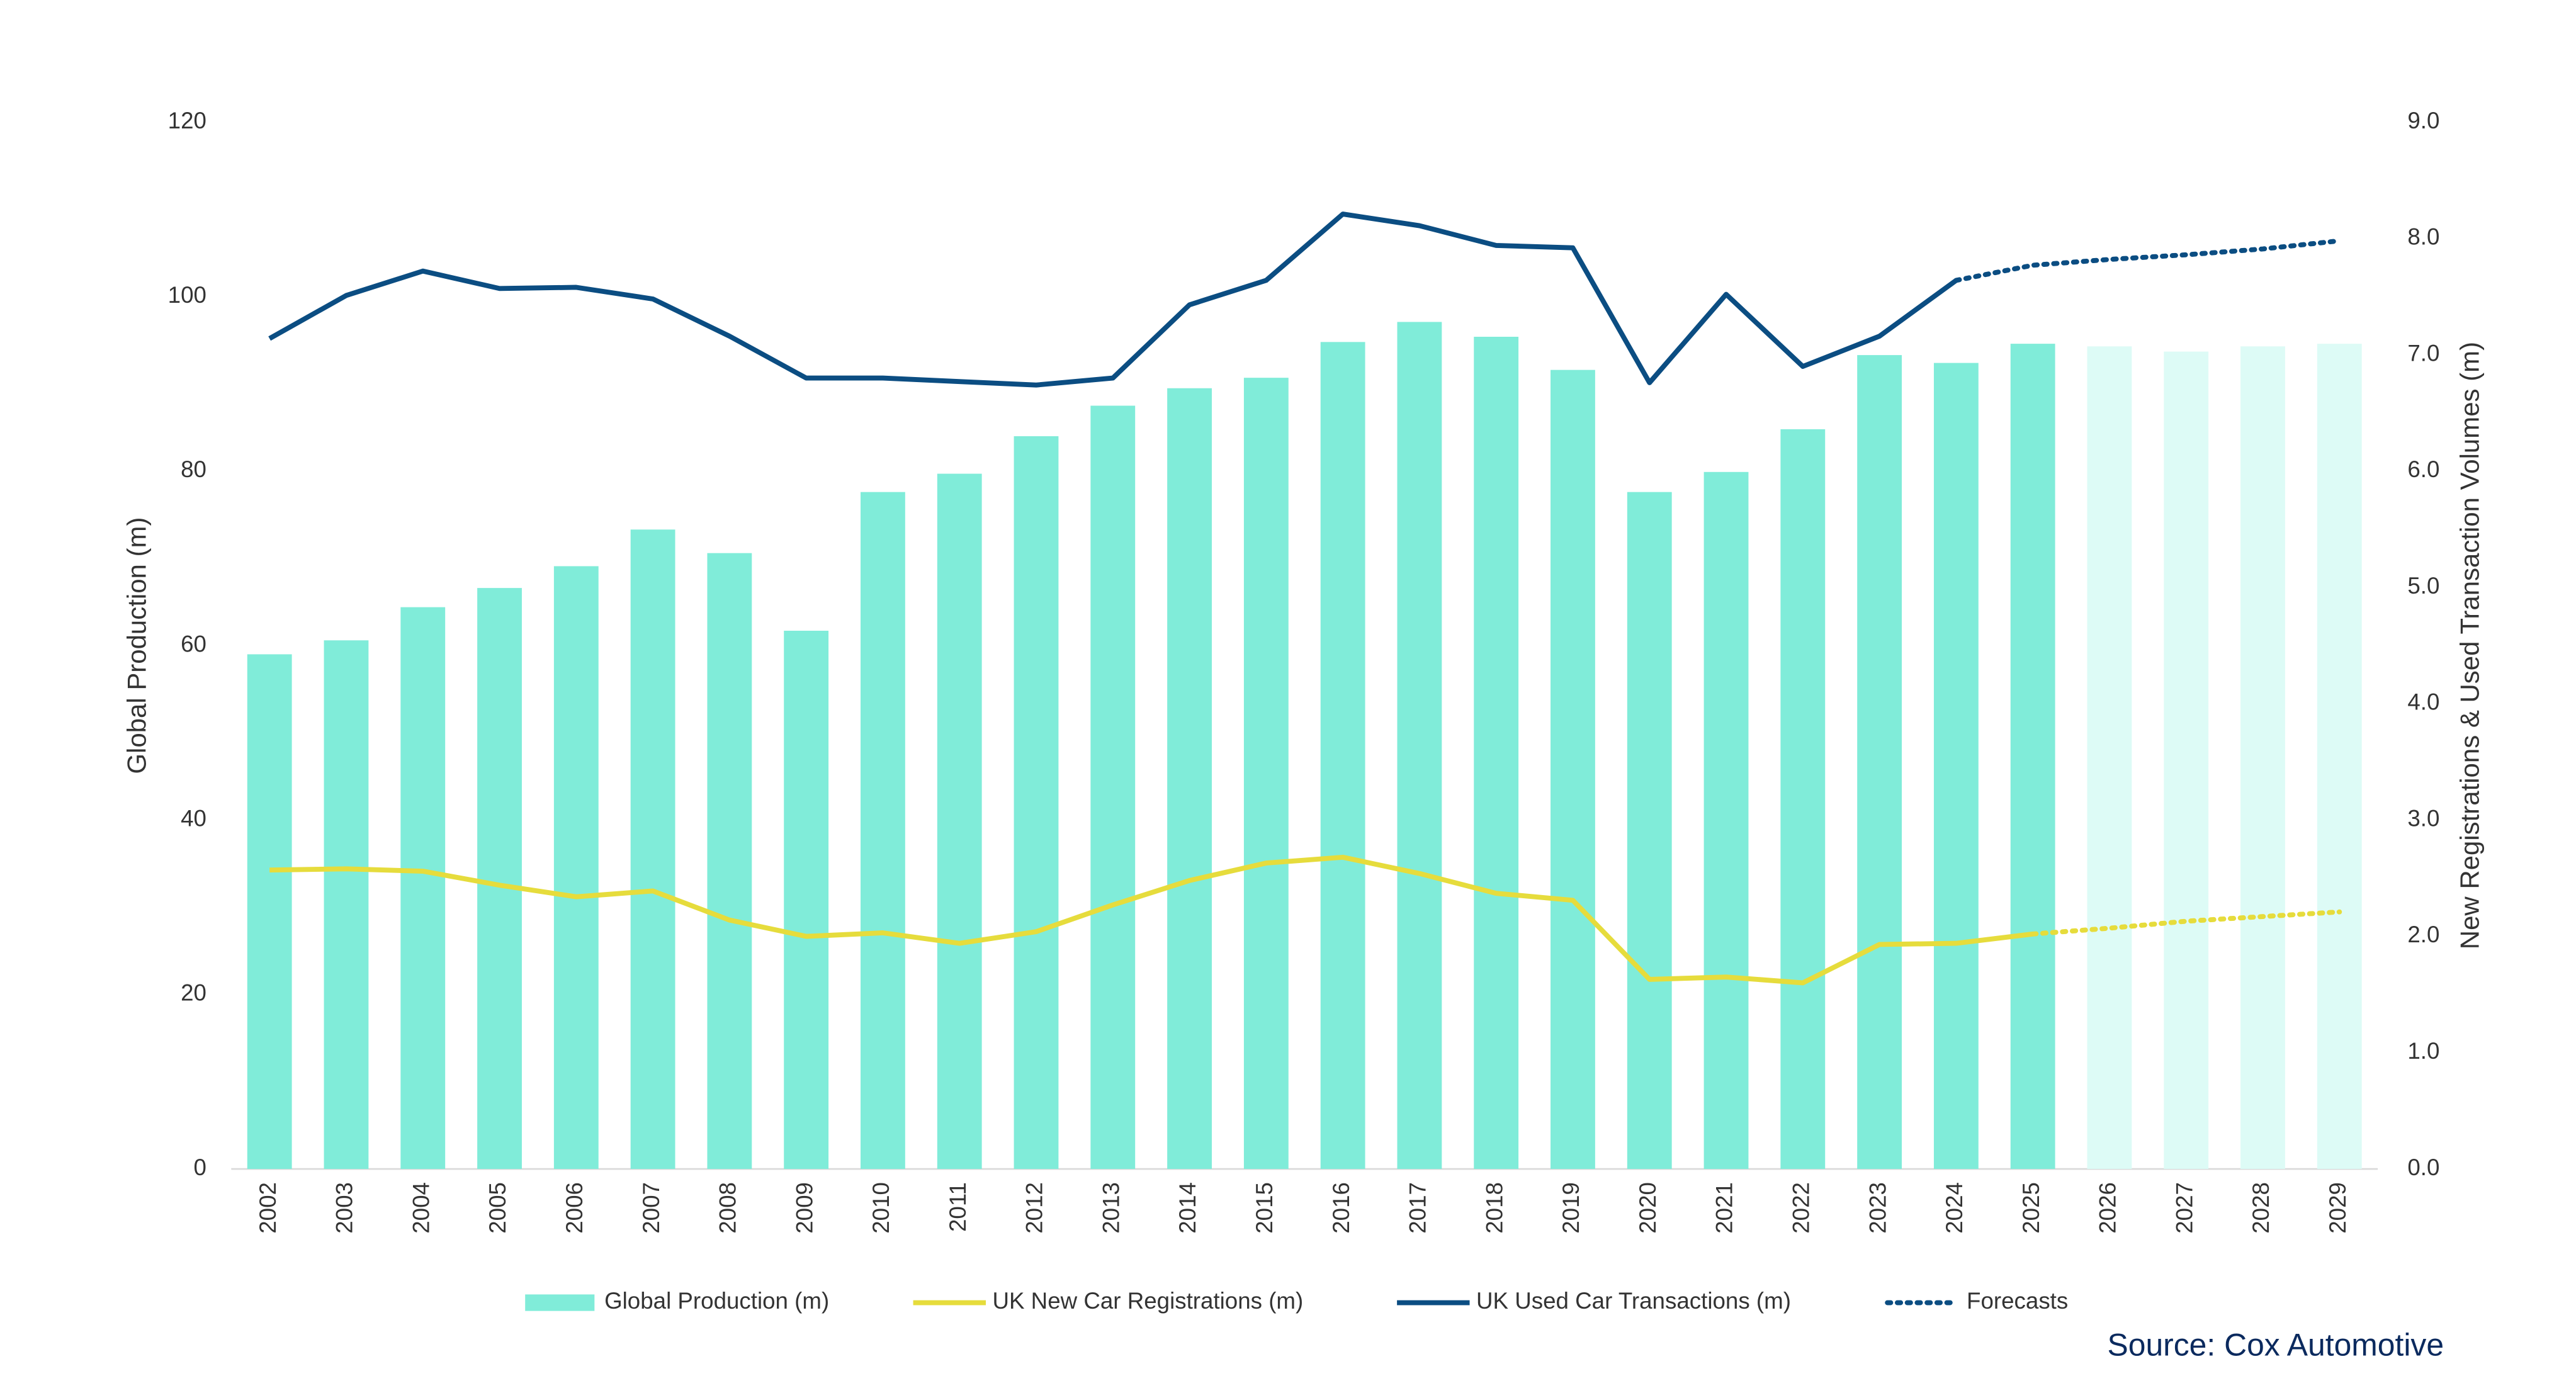  Describe the element at coordinates (193, 993) in the screenshot. I see `y-tick-label: 20` at that location.